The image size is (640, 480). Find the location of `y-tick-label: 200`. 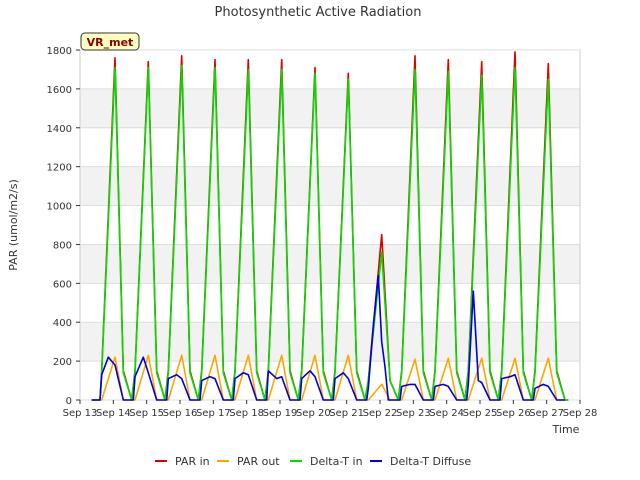

y-tick-label: 200 is located at coordinates (62, 362).